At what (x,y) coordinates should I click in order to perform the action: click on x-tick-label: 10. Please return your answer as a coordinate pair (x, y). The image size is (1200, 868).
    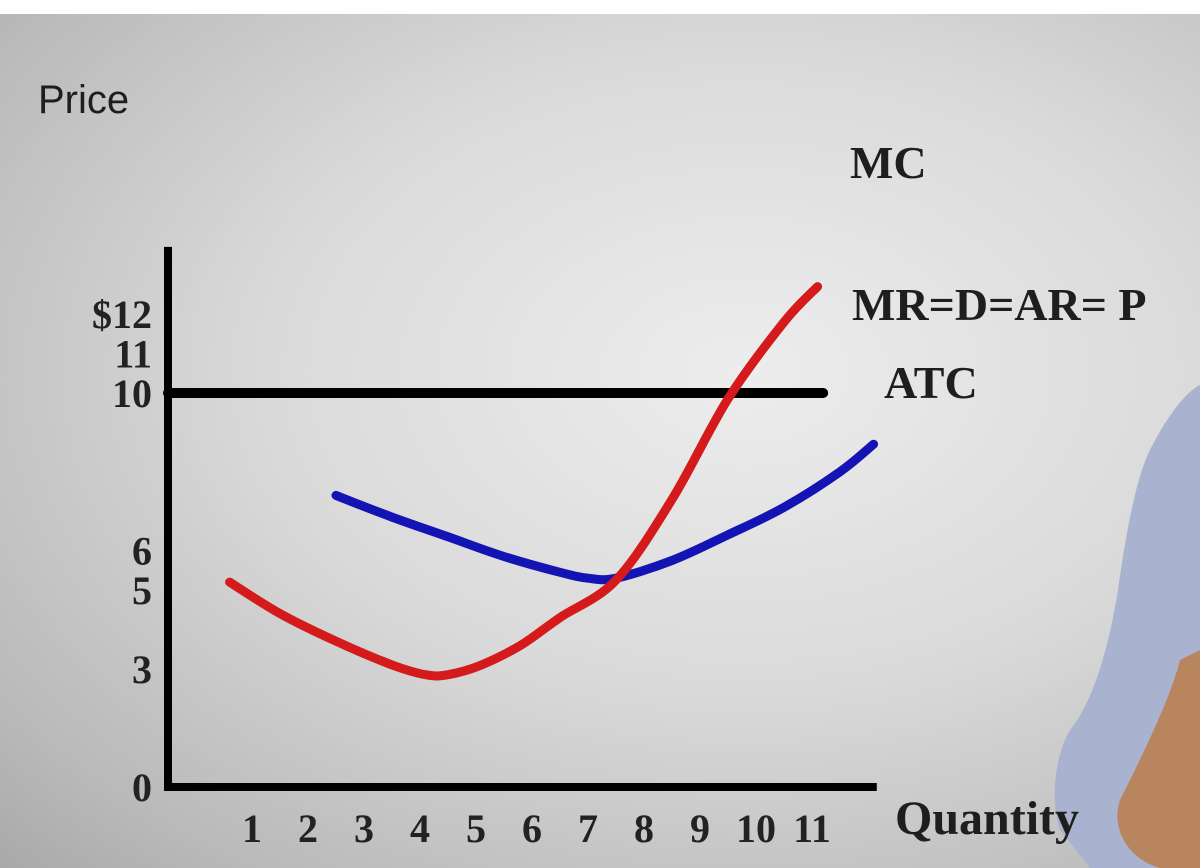
    Looking at the image, I should click on (756, 828).